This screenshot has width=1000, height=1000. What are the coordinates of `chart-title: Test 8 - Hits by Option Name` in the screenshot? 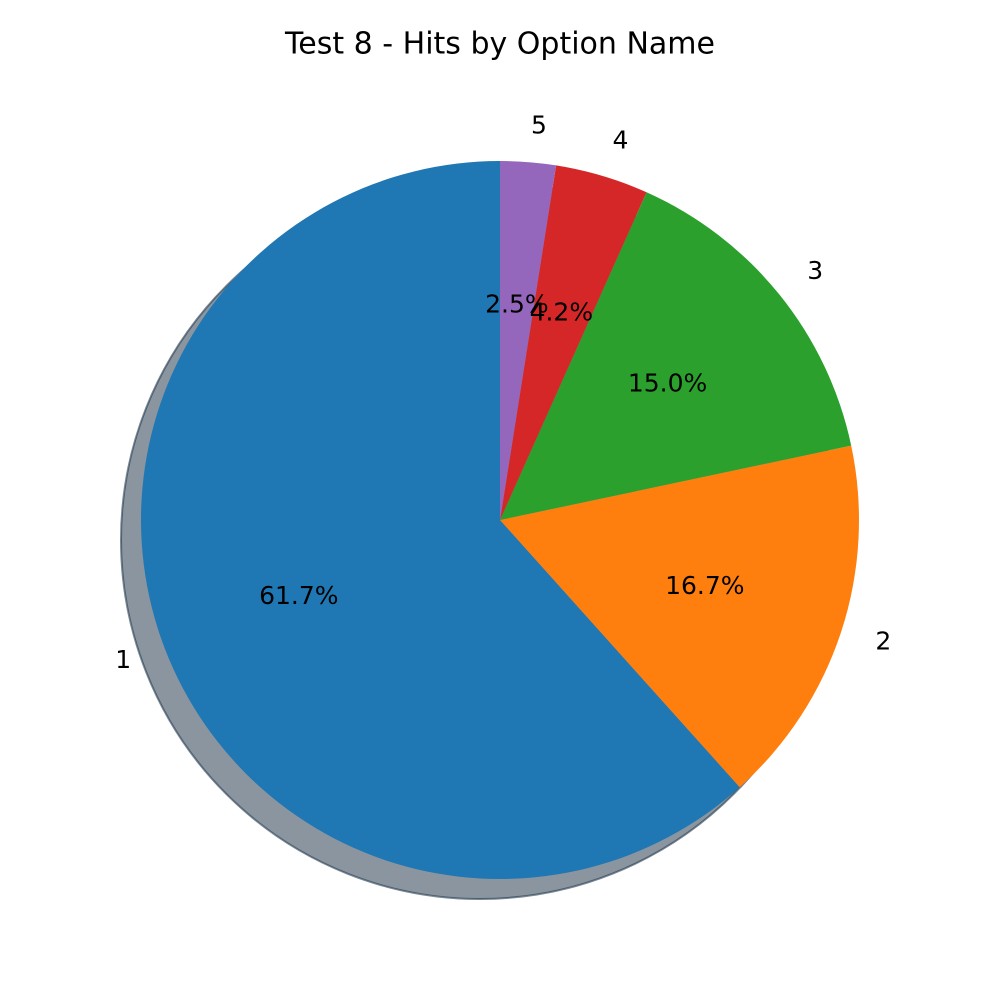 It's located at (499, 44).